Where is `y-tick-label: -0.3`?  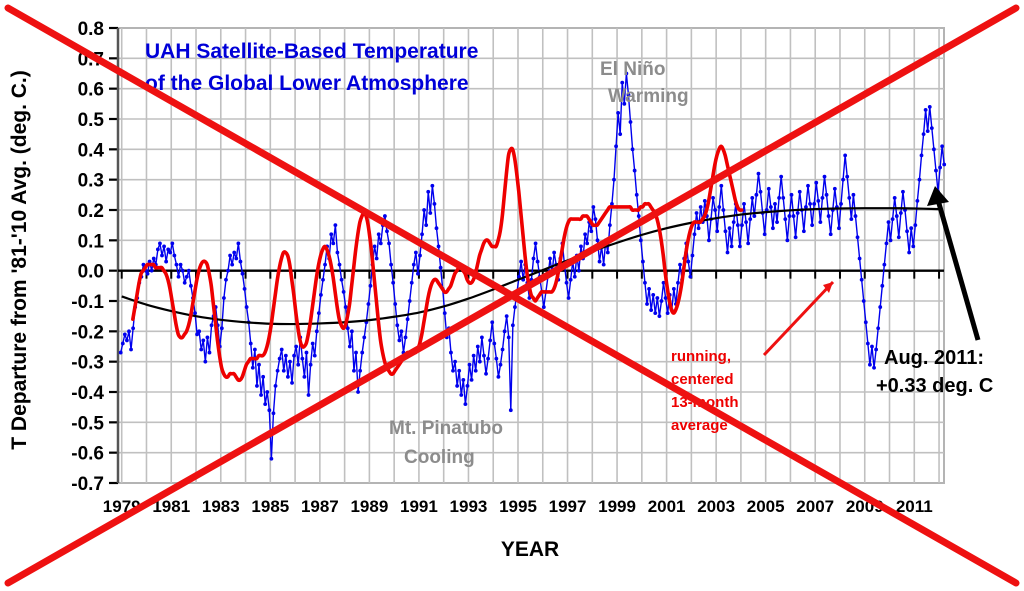
y-tick-label: -0.3 is located at coordinates (87, 363).